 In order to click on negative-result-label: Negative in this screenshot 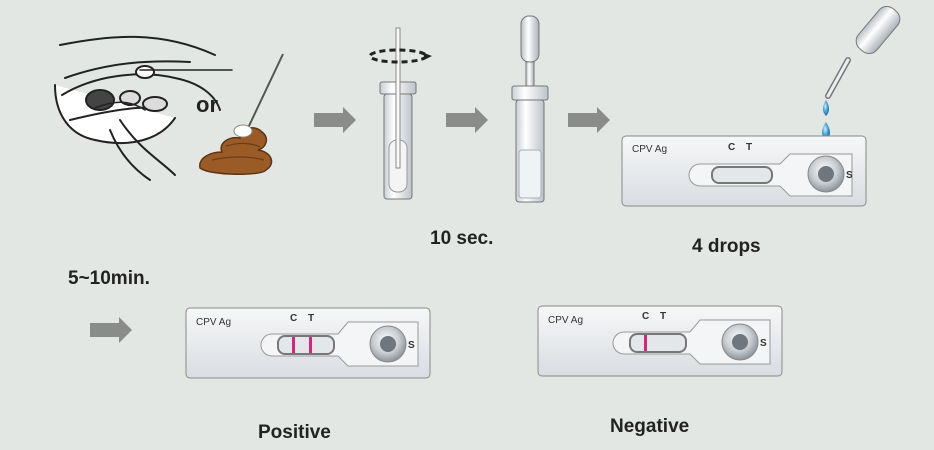, I will do `click(650, 426)`.